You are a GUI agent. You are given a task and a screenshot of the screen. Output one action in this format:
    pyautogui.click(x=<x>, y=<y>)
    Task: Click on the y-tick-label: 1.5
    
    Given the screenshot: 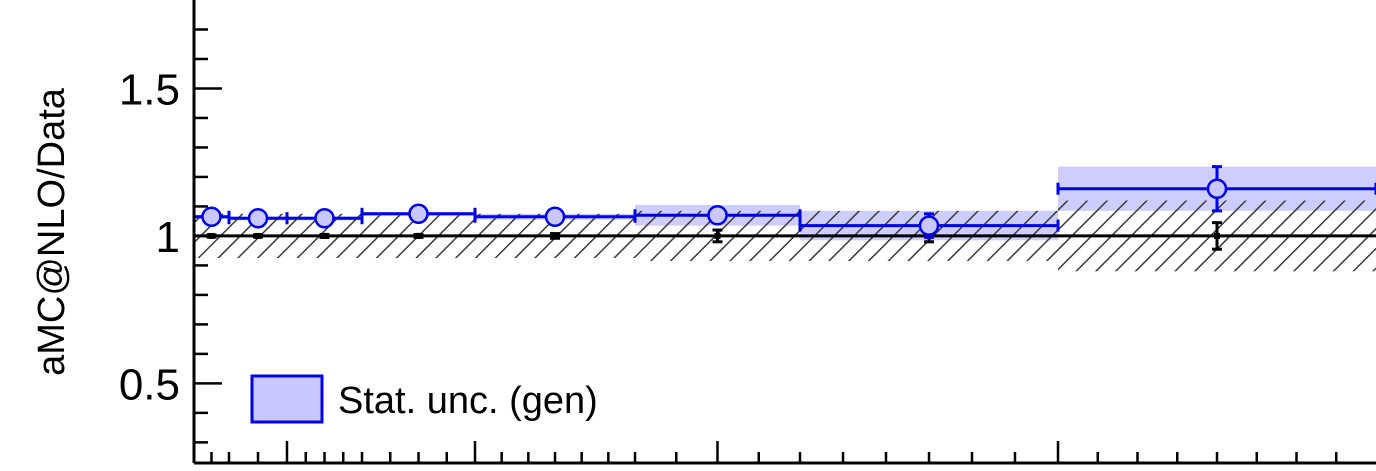 What is the action you would take?
    pyautogui.click(x=149, y=89)
    